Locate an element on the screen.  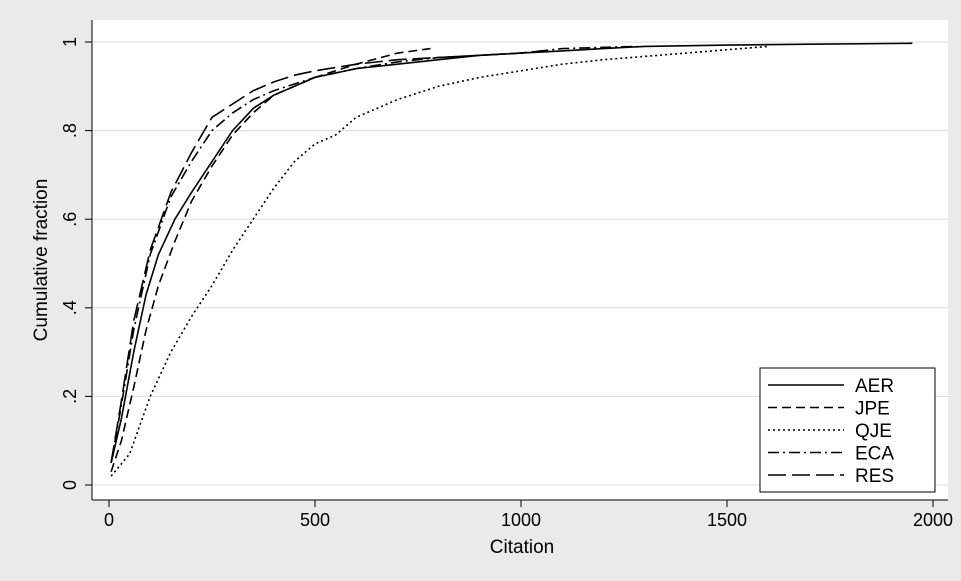
y-tick-label: .2 is located at coordinates (70, 396).